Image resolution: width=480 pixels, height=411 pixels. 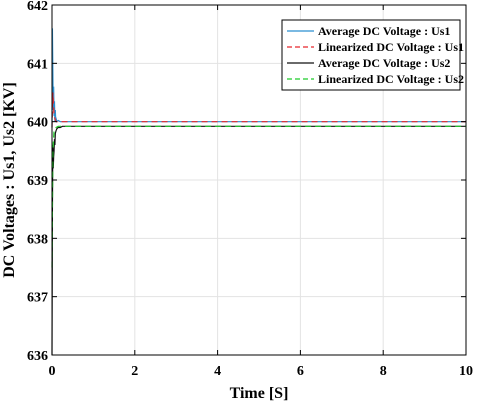 What do you see at coordinates (37, 356) in the screenshot?
I see `y-tick-label: 636` at bounding box center [37, 356].